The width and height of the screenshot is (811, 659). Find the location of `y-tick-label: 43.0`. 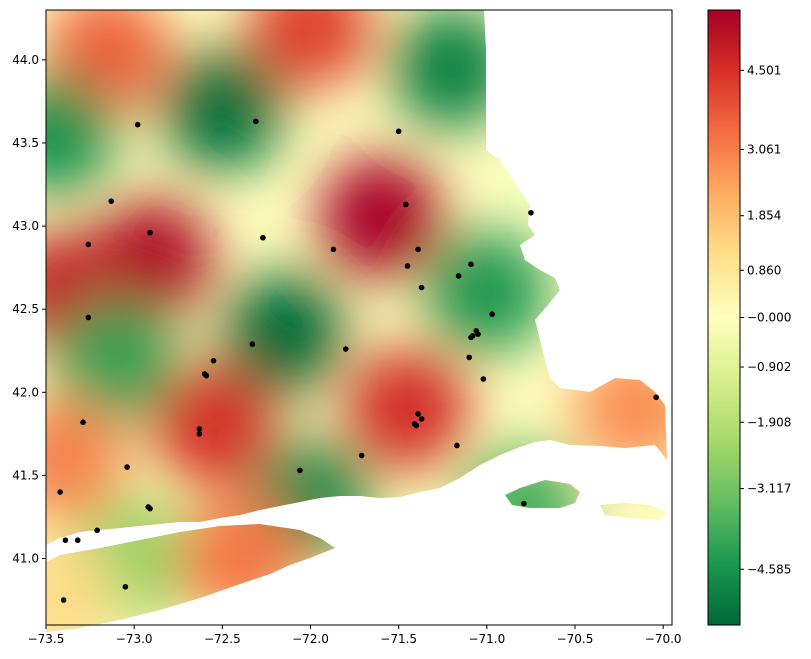

y-tick-label: 43.0 is located at coordinates (25, 226).